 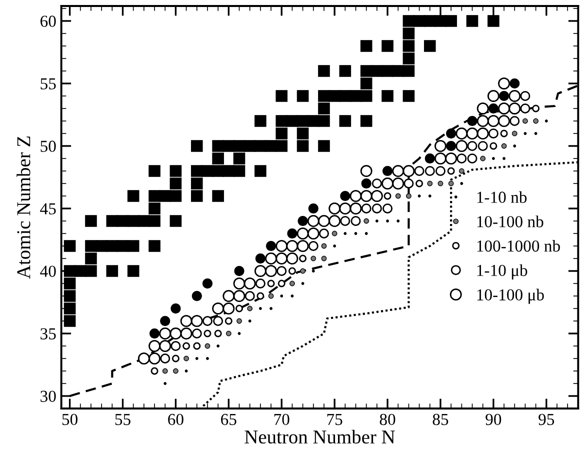 I want to click on x-tick-label: 60, so click(x=176, y=420).